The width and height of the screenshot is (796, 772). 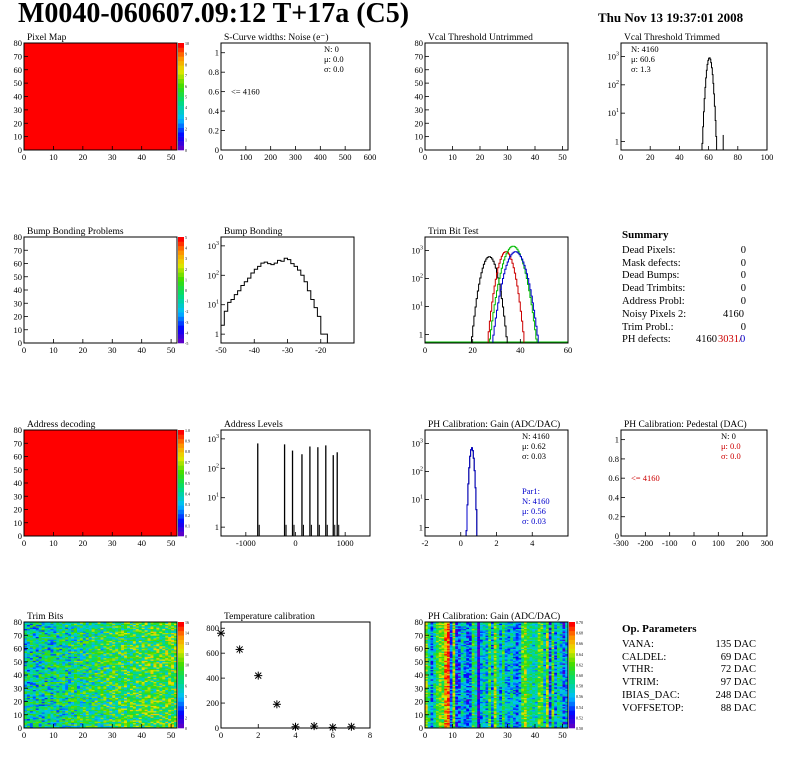 What do you see at coordinates (171, 543) in the screenshot?
I see `x-tick-label: 50` at bounding box center [171, 543].